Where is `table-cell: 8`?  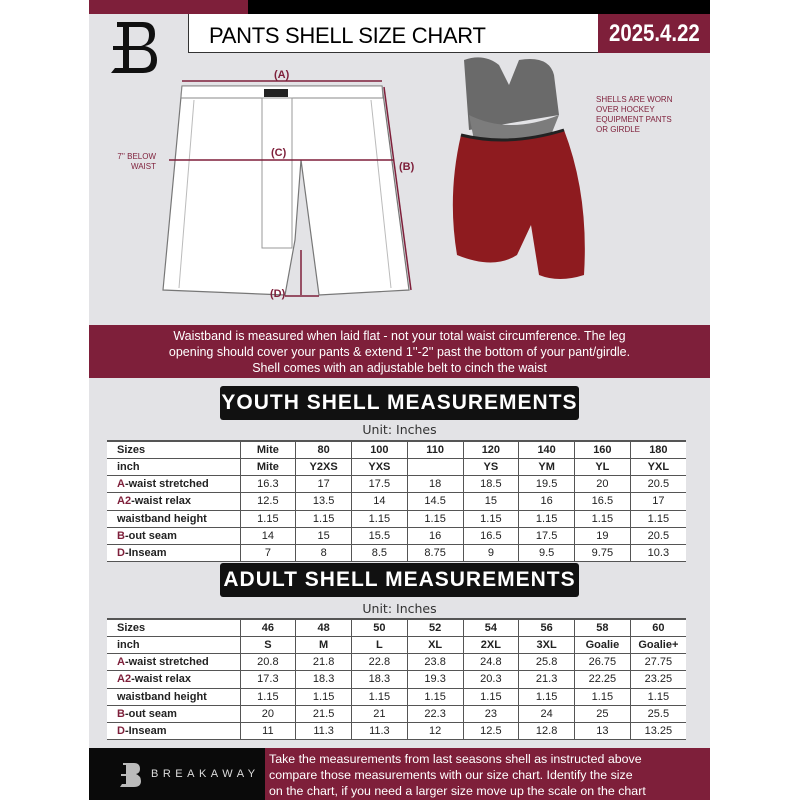
table-cell: 8 is located at coordinates (323, 553).